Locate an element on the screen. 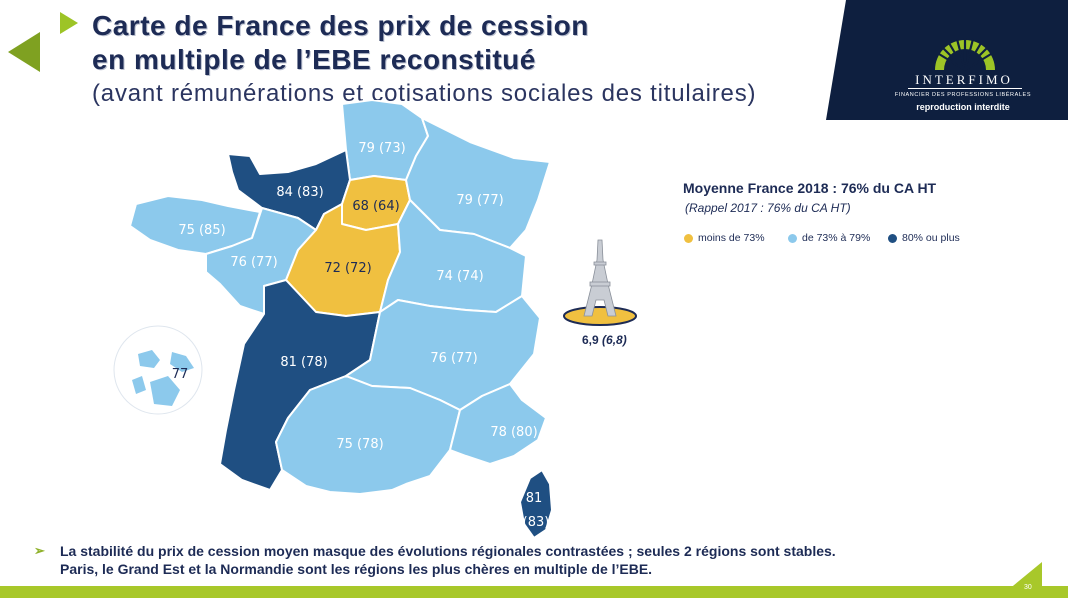  paris-value: 6,9 (6,8) is located at coordinates (604, 340).